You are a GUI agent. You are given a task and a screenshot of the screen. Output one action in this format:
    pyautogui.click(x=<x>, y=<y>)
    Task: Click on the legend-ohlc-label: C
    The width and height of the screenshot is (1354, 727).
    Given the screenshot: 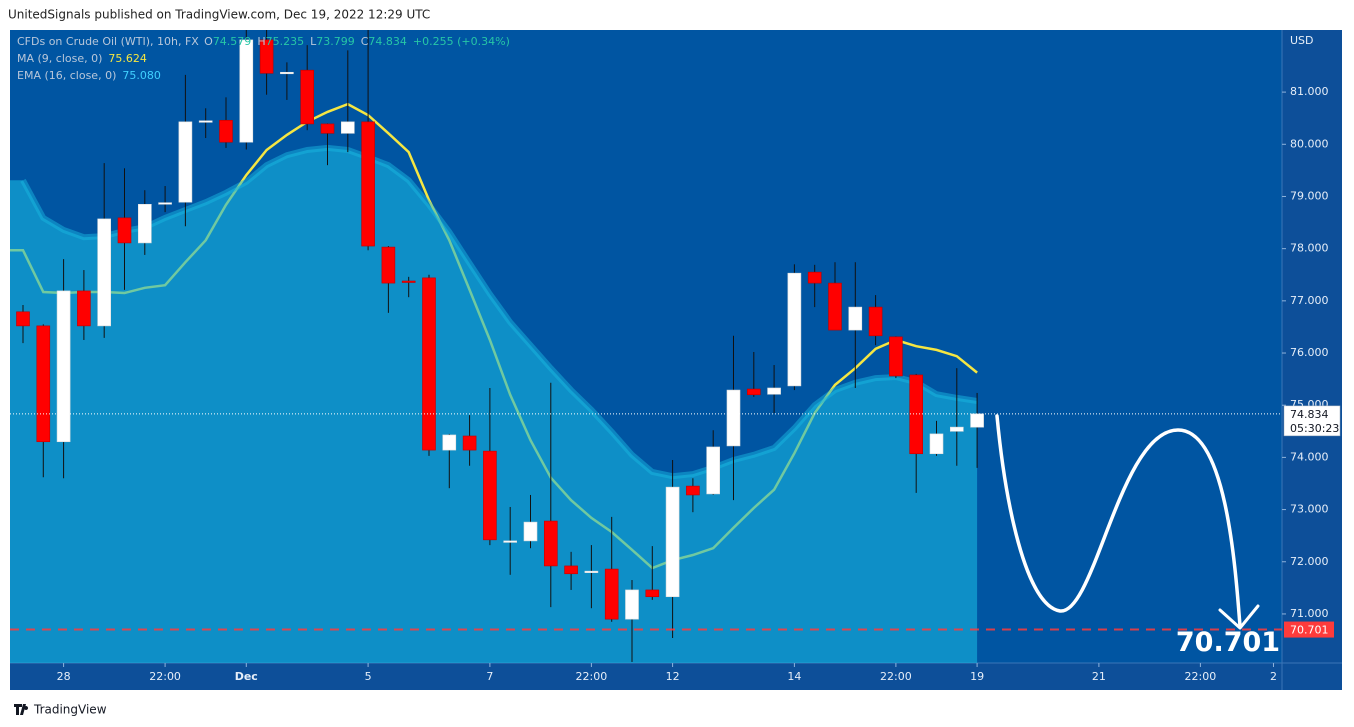 What is the action you would take?
    pyautogui.click(x=365, y=41)
    